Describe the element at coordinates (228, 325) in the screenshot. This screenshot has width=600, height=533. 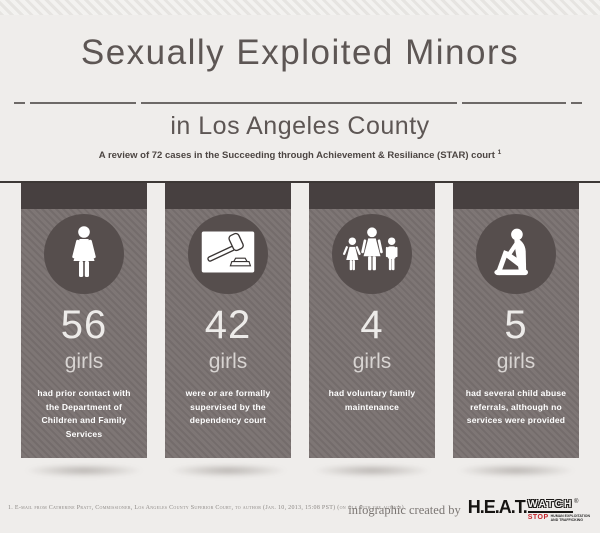
I see `stat-count: 42` at that location.